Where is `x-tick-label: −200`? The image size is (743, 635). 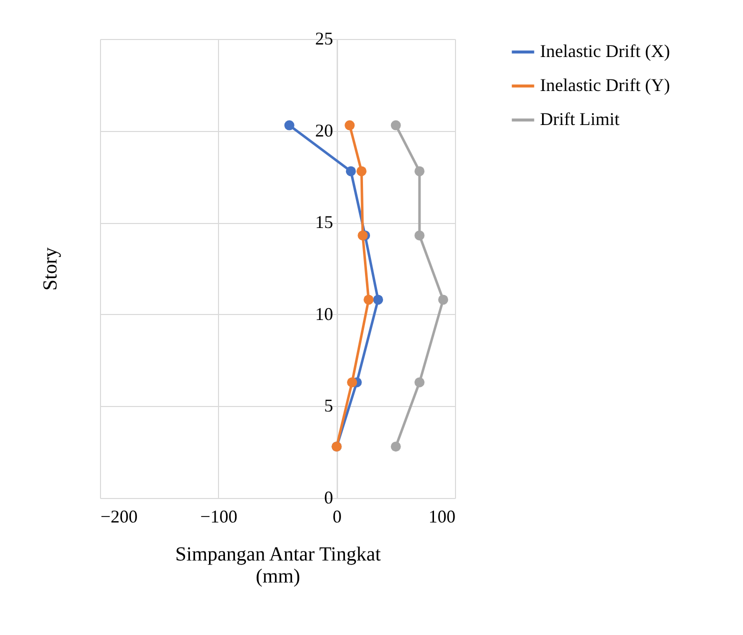 x-tick-label: −200 is located at coordinates (119, 516).